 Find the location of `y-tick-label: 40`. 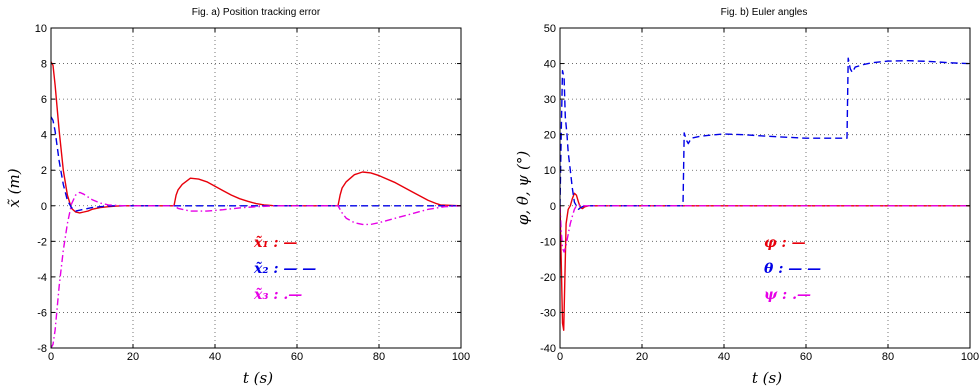

y-tick-label: 40 is located at coordinates (550, 65).